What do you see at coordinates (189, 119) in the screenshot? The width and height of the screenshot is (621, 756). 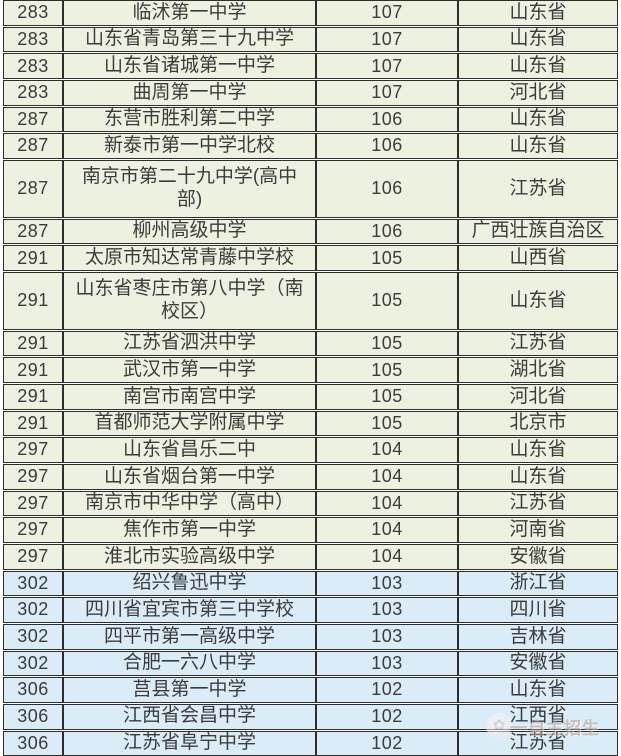 I see `school-cell: 东营市胜利第二中学` at bounding box center [189, 119].